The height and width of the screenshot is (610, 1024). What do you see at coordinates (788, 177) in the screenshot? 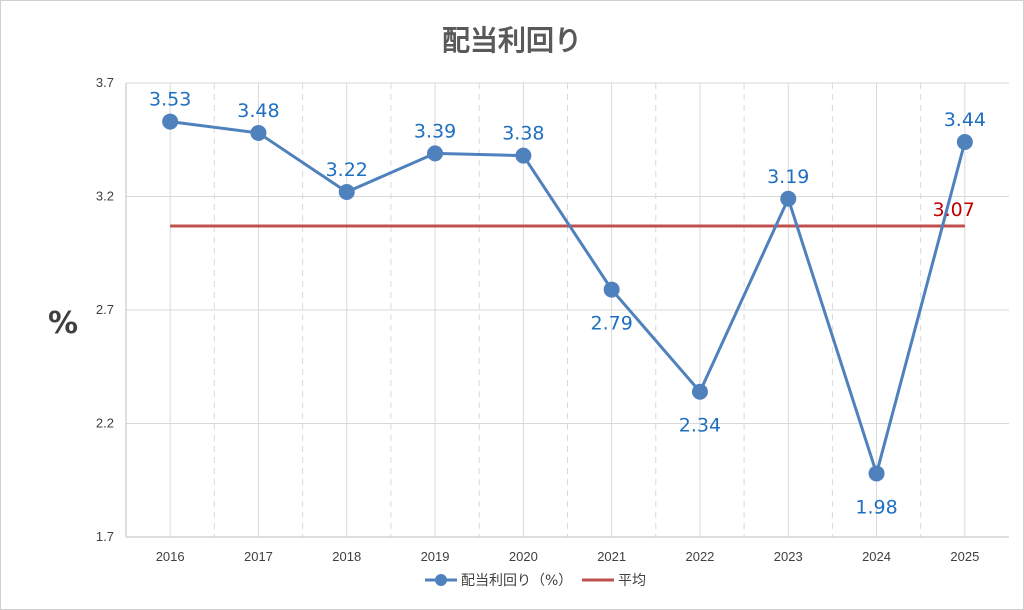
I see `data-label: 3.19` at bounding box center [788, 177].